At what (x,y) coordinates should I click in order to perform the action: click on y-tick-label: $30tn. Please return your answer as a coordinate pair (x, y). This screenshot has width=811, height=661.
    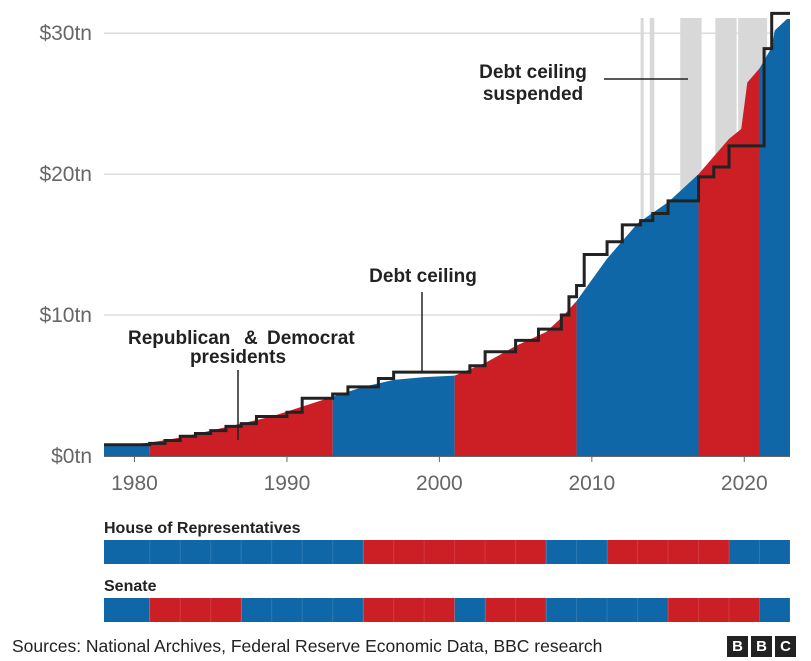
    Looking at the image, I should click on (65, 33).